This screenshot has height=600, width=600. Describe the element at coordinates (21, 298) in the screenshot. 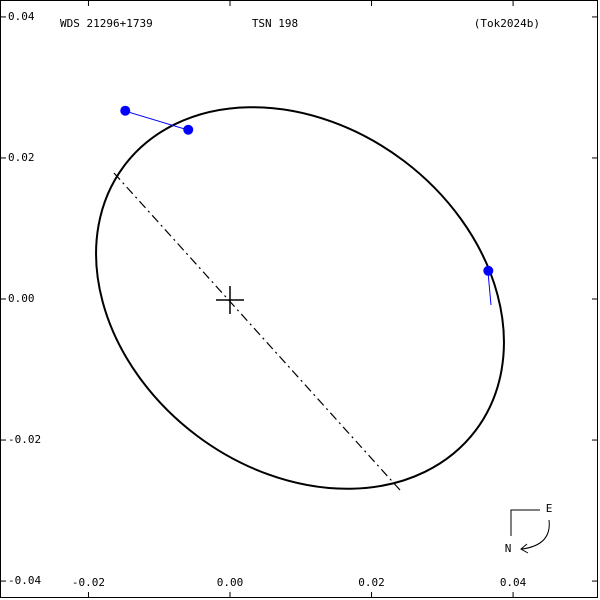

I see `y-tick-label: 0.00` at that location.